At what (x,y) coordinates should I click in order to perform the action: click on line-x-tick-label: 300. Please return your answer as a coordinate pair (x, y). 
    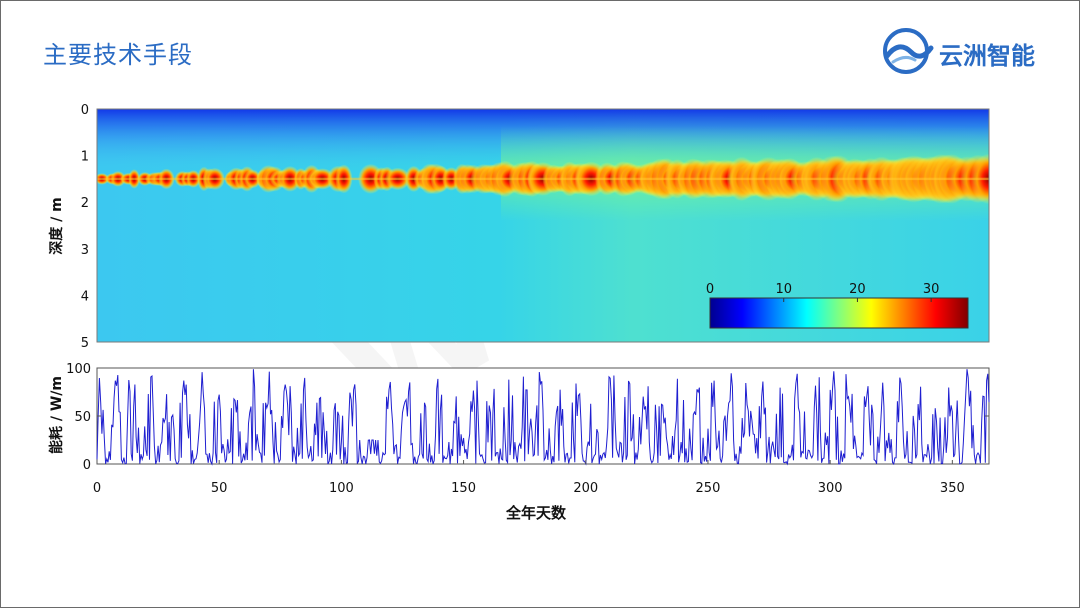
    Looking at the image, I should click on (830, 488).